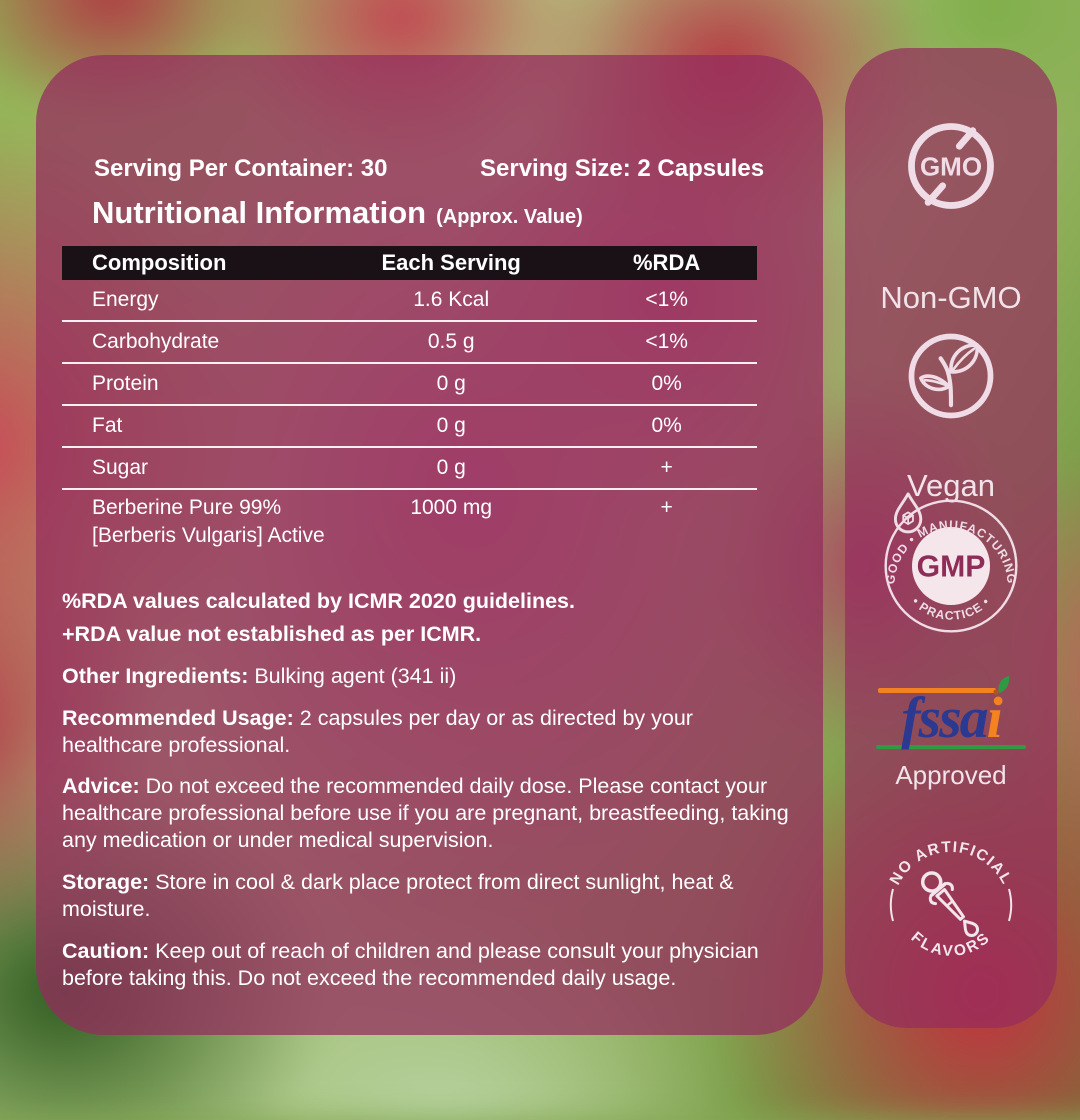 Image resolution: width=1080 pixels, height=1120 pixels. I want to click on naf-arc-bottom-text: FLAVORS, so click(950, 944).